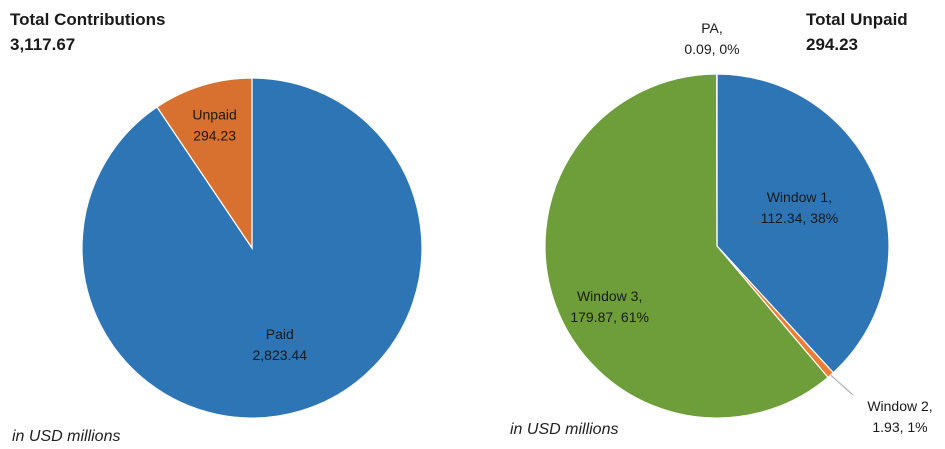 Image resolution: width=945 pixels, height=449 pixels. Describe the element at coordinates (800, 207) in the screenshot. I see `window1-slice-label: Window 1, 112.34, 38%` at that location.